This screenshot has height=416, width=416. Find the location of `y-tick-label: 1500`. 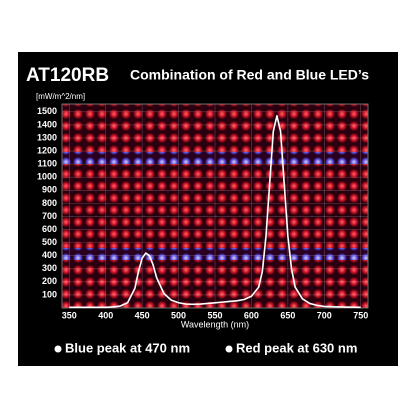

y-tick-label: 1500 is located at coordinates (47, 111).